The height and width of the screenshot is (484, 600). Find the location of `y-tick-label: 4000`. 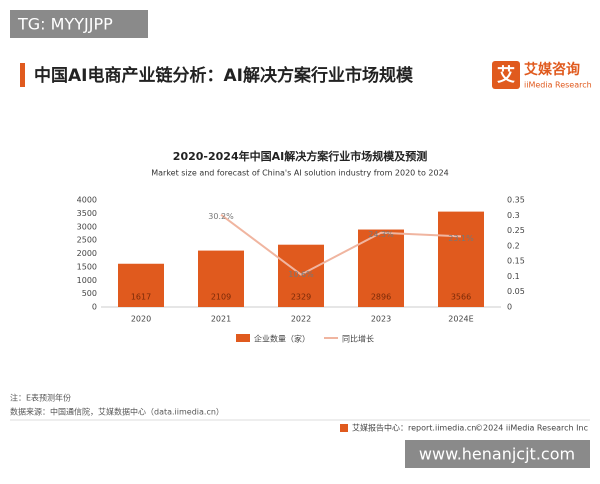

y-tick-label: 4000 is located at coordinates (87, 200).